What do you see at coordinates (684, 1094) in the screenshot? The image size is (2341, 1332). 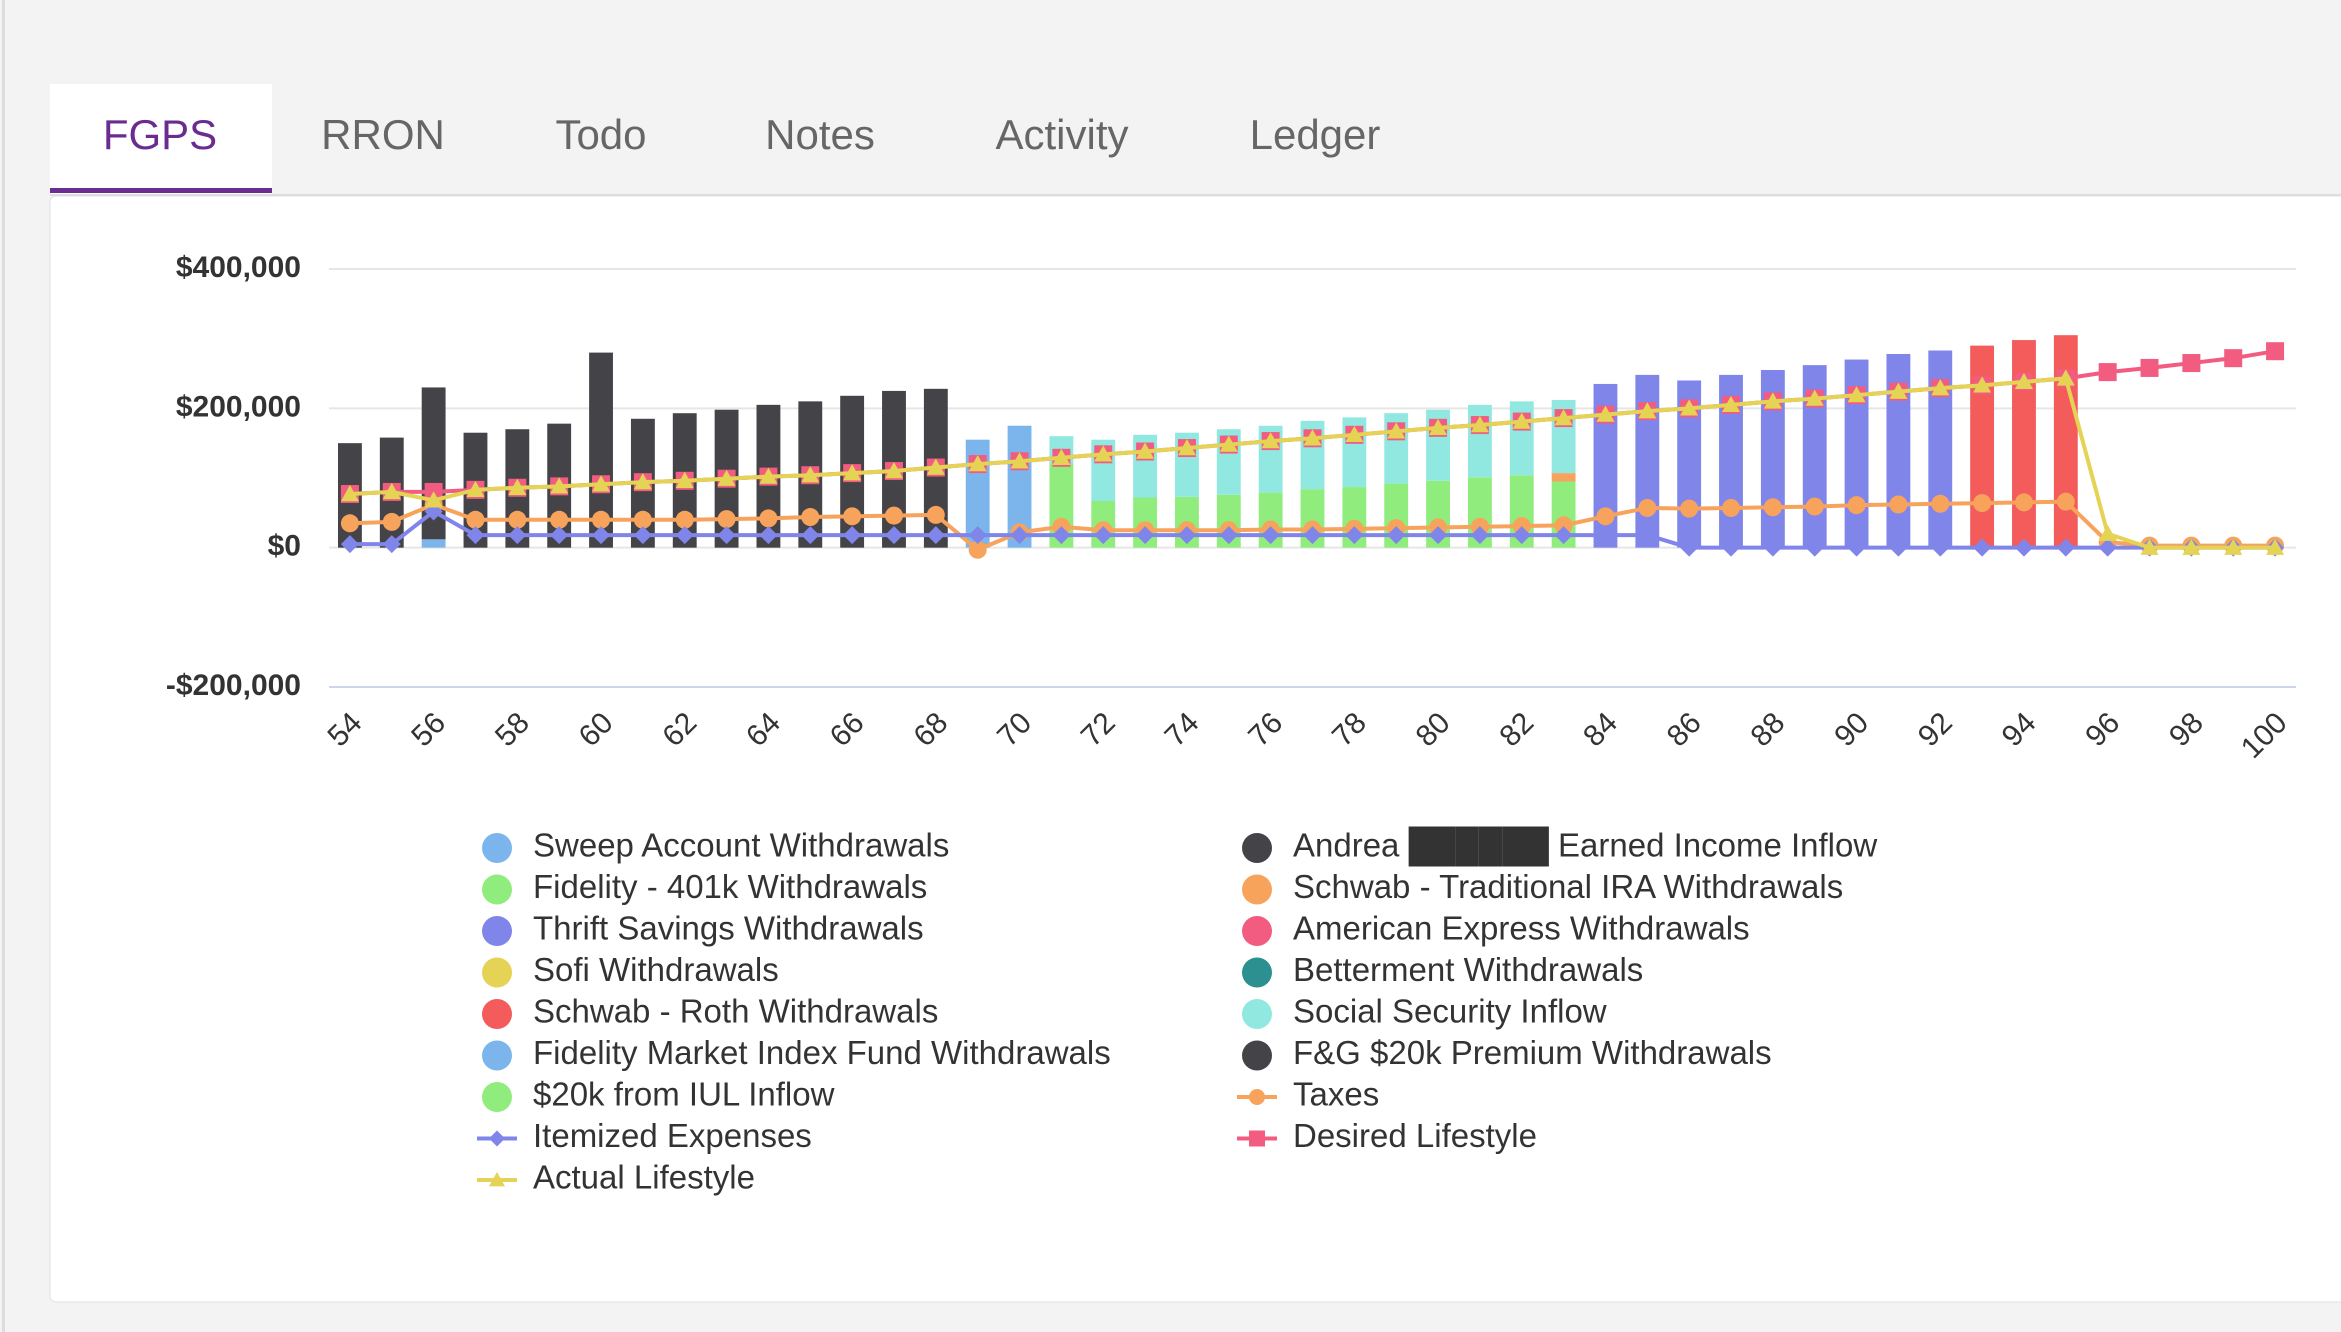 I see `legend-label: $20k from IUL Inflow` at bounding box center [684, 1094].